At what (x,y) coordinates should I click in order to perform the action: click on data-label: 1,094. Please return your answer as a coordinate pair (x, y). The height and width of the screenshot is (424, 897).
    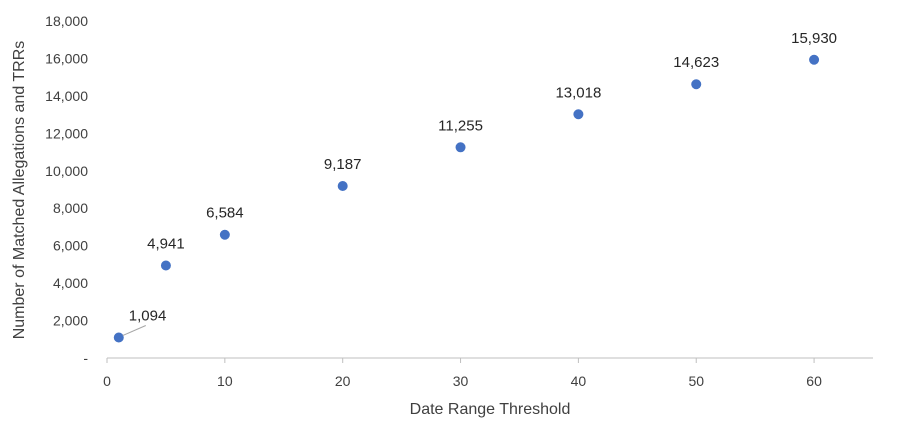
    Looking at the image, I should click on (148, 316).